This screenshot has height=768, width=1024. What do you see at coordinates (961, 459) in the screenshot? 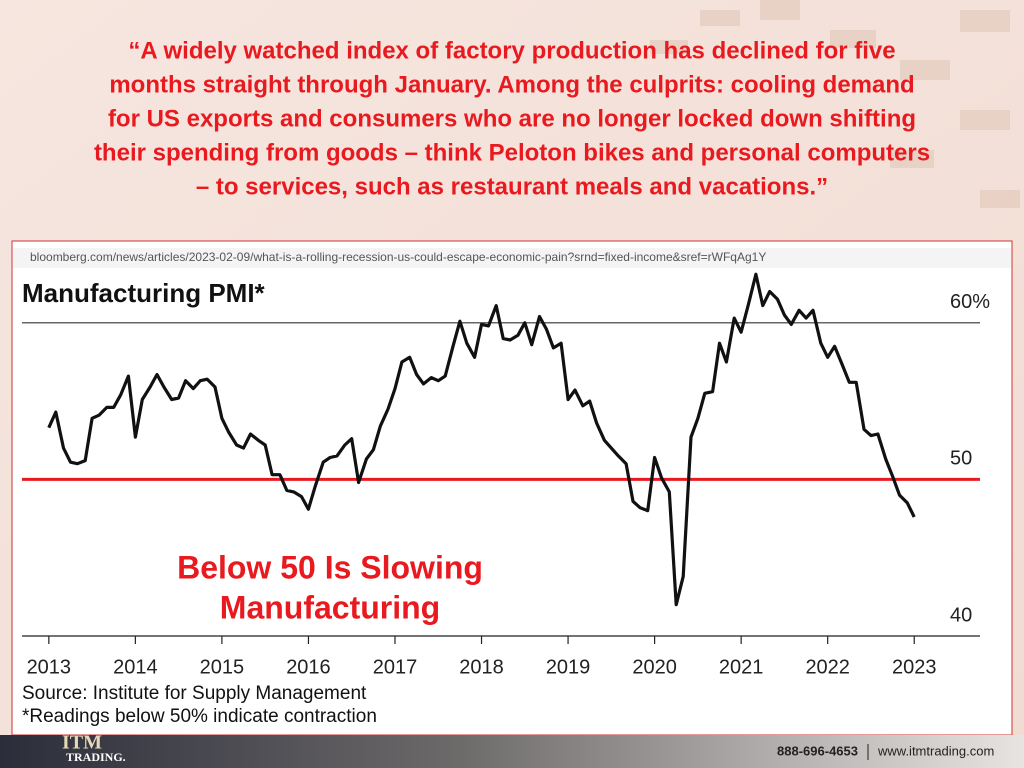
I see `y-tick-label: 50` at bounding box center [961, 459].